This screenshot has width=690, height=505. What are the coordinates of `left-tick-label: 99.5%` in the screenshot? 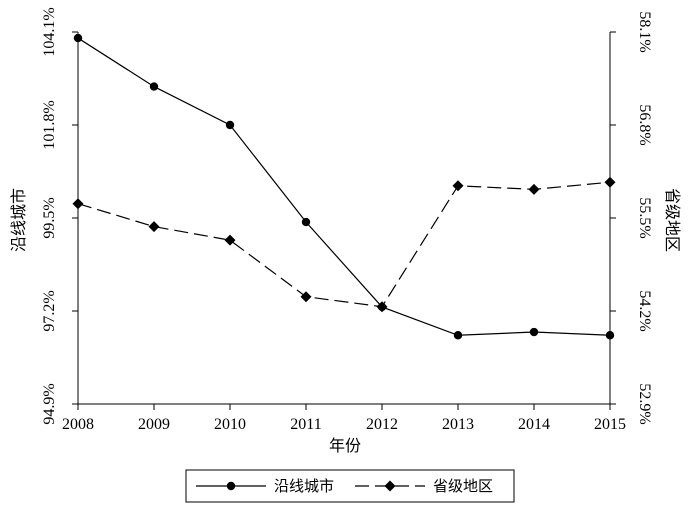 It's located at (49, 217).